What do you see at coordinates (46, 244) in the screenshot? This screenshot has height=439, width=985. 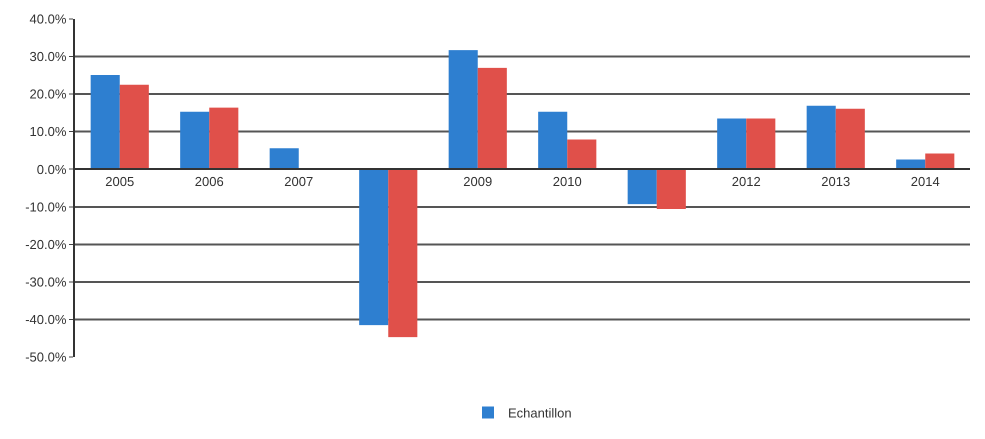 I see `y-tick-label: -20.0%` at bounding box center [46, 244].